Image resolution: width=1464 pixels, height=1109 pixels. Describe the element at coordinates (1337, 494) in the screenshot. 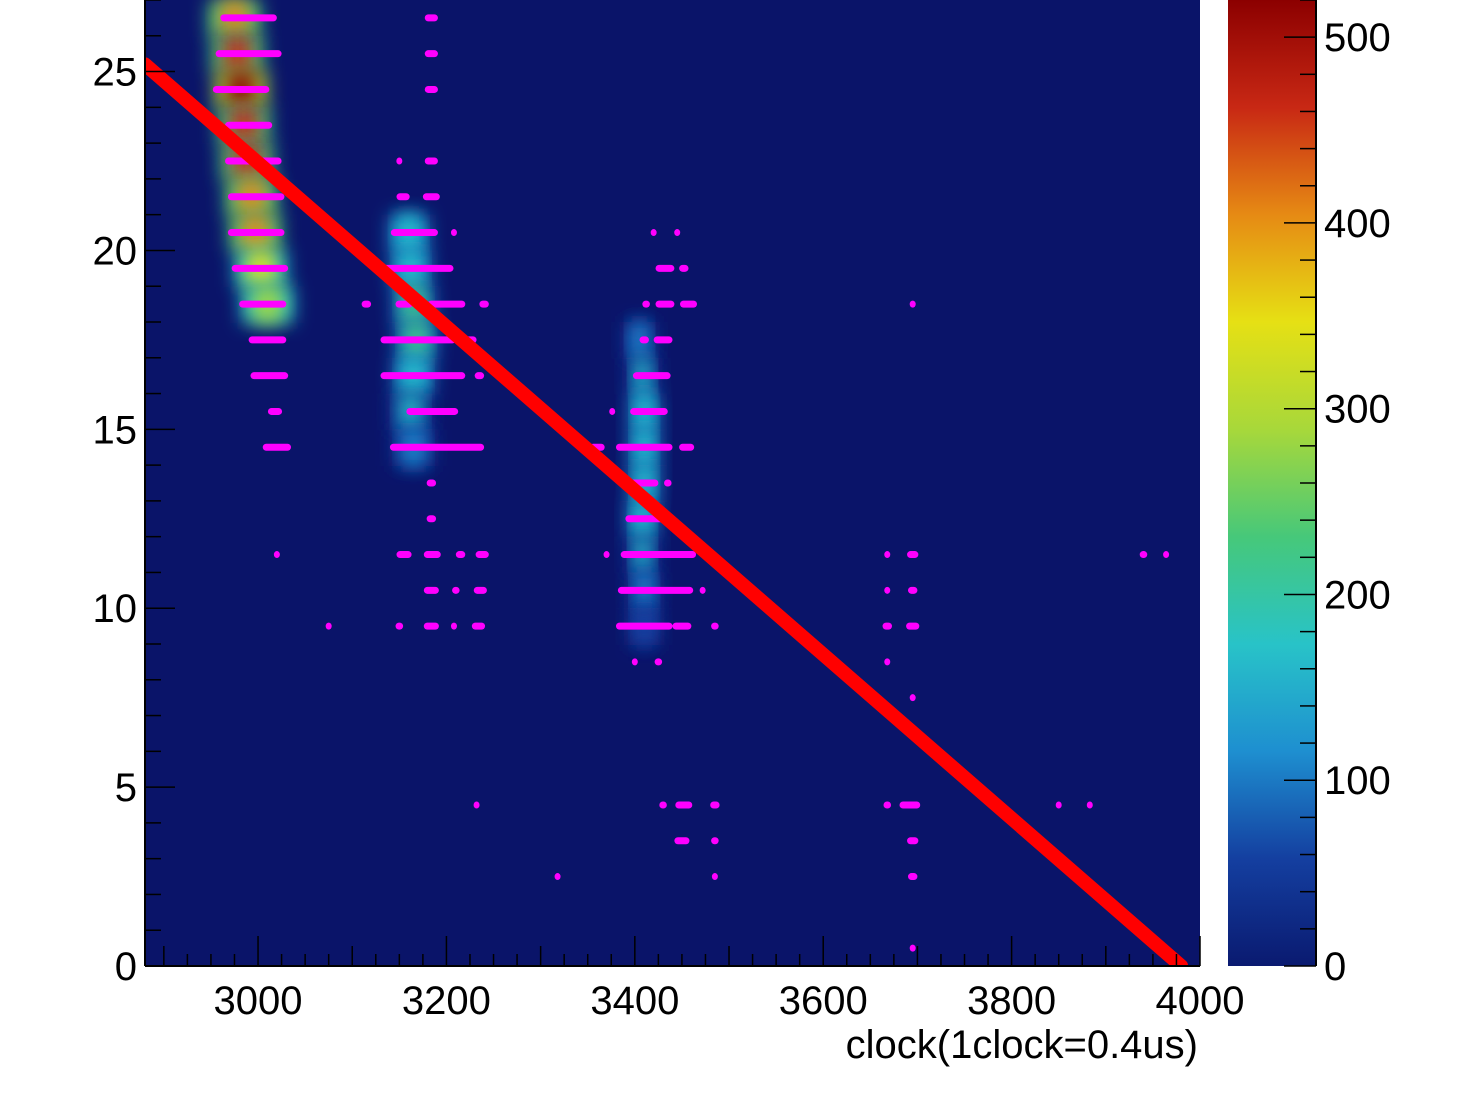

I see `colorbar-axis: 0 100 200 300 400 500` at that location.